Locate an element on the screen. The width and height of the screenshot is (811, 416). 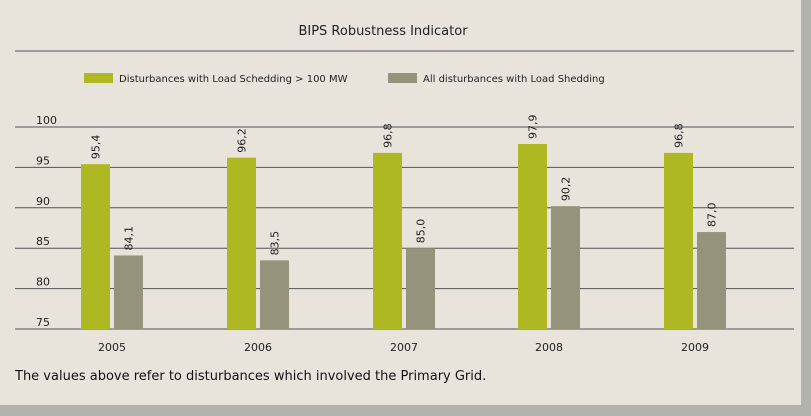
x-tick-label-2008: 2008 is located at coordinates (549, 347).